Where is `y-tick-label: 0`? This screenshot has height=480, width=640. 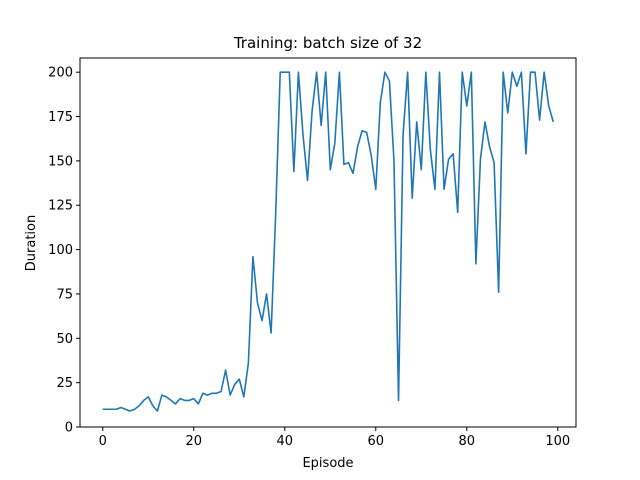 y-tick-label: 0 is located at coordinates (69, 428).